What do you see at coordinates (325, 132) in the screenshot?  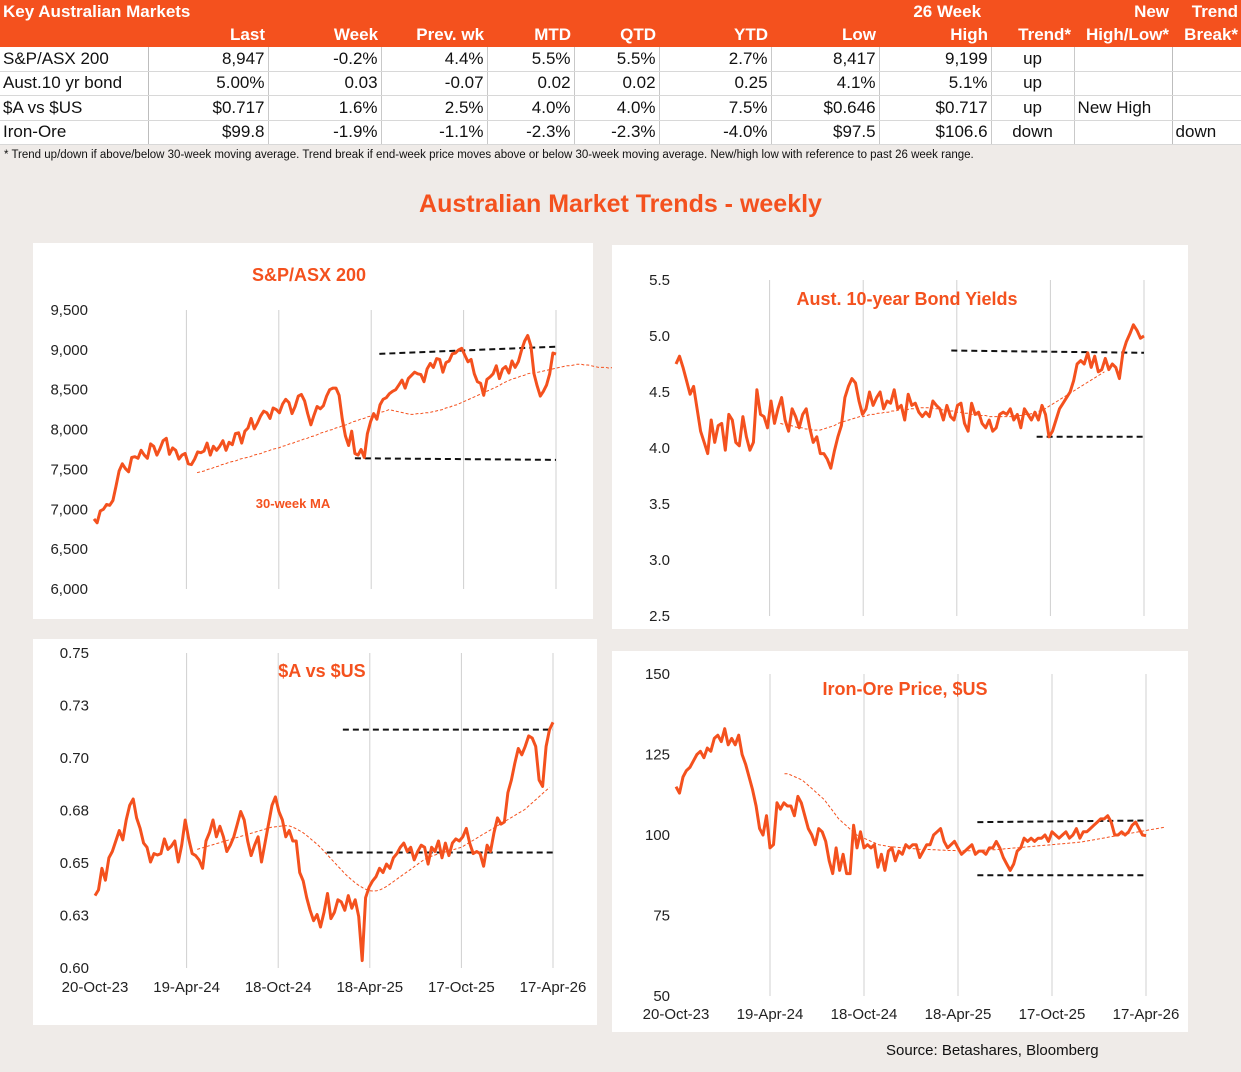 I see `cell: -1.9%` at bounding box center [325, 132].